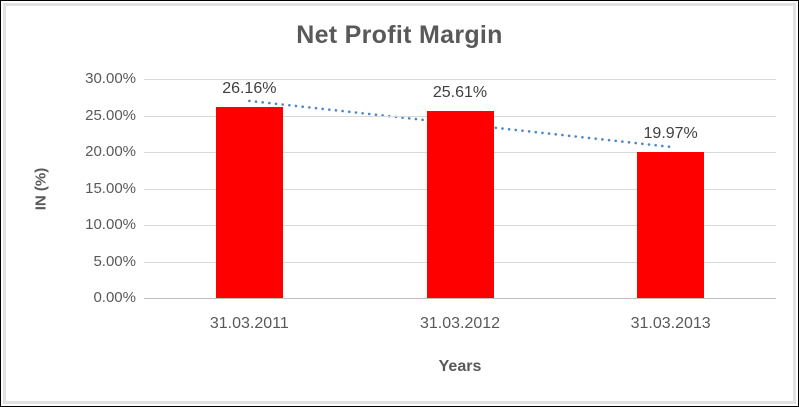 Image resolution: width=799 pixels, height=407 pixels. What do you see at coordinates (110, 188) in the screenshot?
I see `y-tick-label: 15.00%` at bounding box center [110, 188].